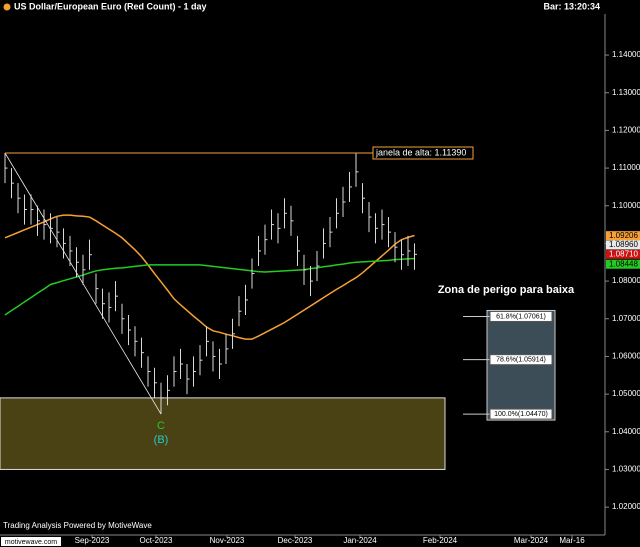 This screenshot has height=547, width=640. I want to click on x-tick-label: Jan-2024, so click(360, 540).